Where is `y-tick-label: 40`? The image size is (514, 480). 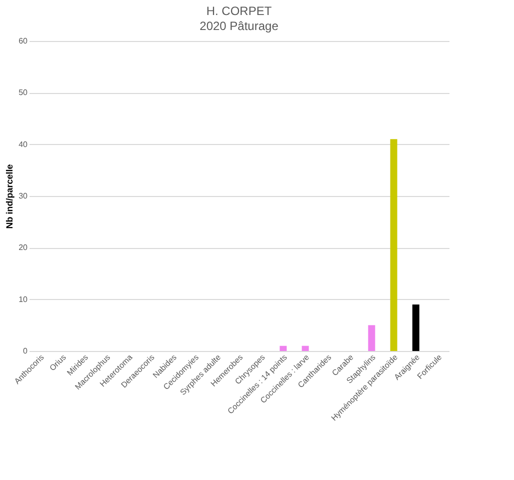
y-tick-label: 40 is located at coordinates (23, 144).